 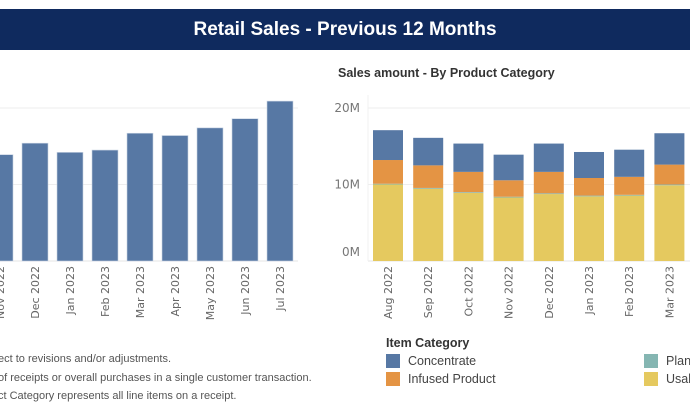 I want to click on legend-item-infused-product: Infused Product, so click(x=515, y=379).